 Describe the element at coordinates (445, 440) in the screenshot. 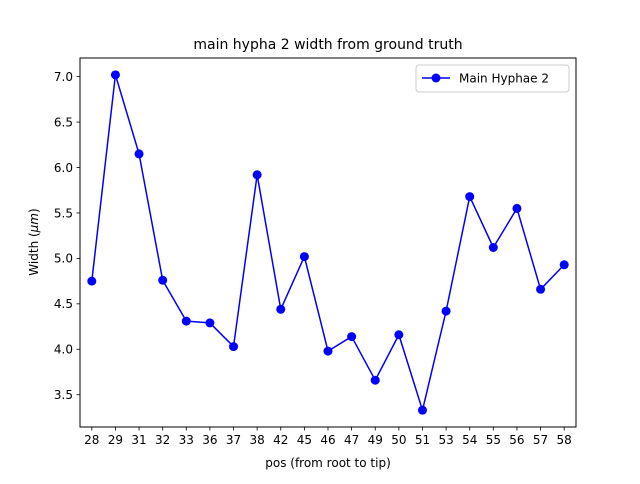

I see `x-tick-label: 53` at that location.